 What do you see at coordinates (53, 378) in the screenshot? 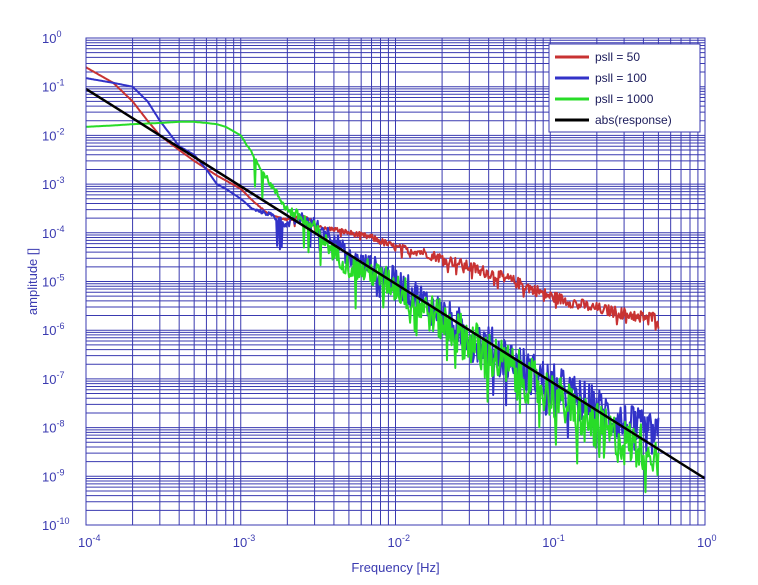
I see `y-tick-label: 10⁻⁷` at bounding box center [53, 378].